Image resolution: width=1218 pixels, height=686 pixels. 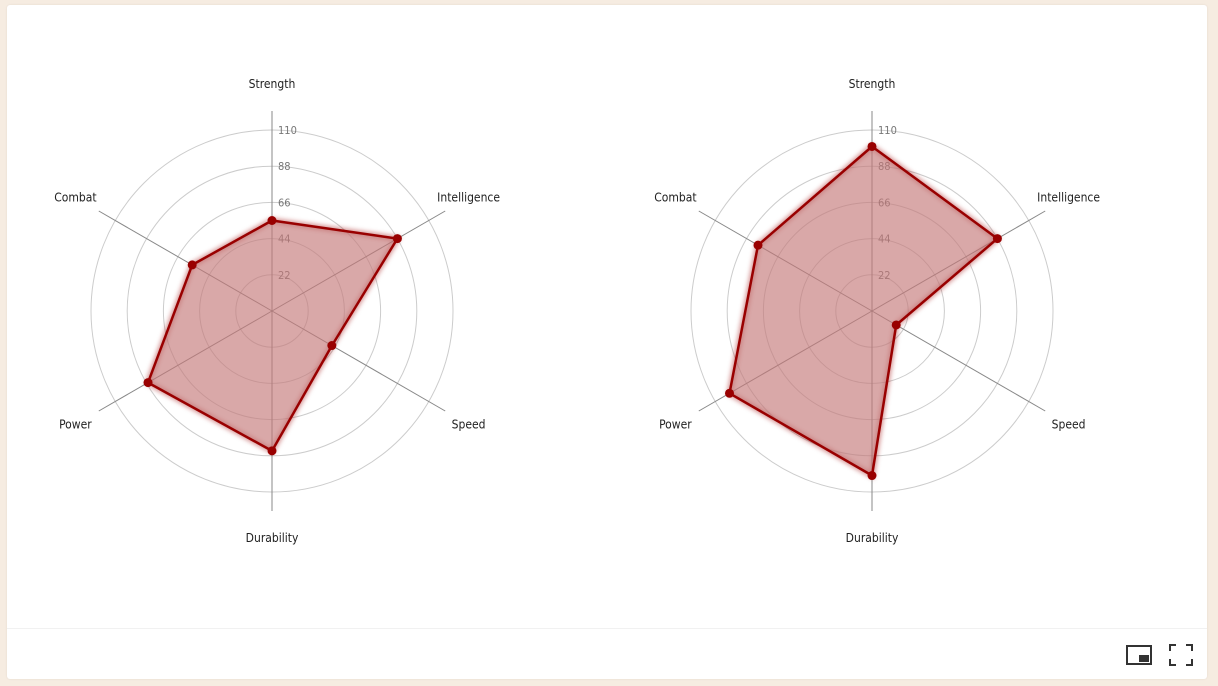 I want to click on picture-in-picture-button, so click(x=1139, y=655).